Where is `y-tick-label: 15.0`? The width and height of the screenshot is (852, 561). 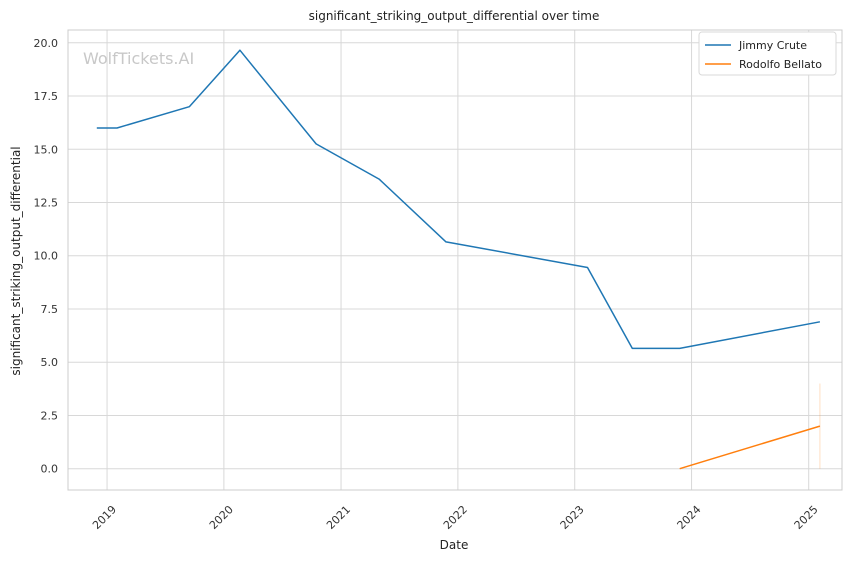
y-tick-label: 15.0 is located at coordinates (46, 149).